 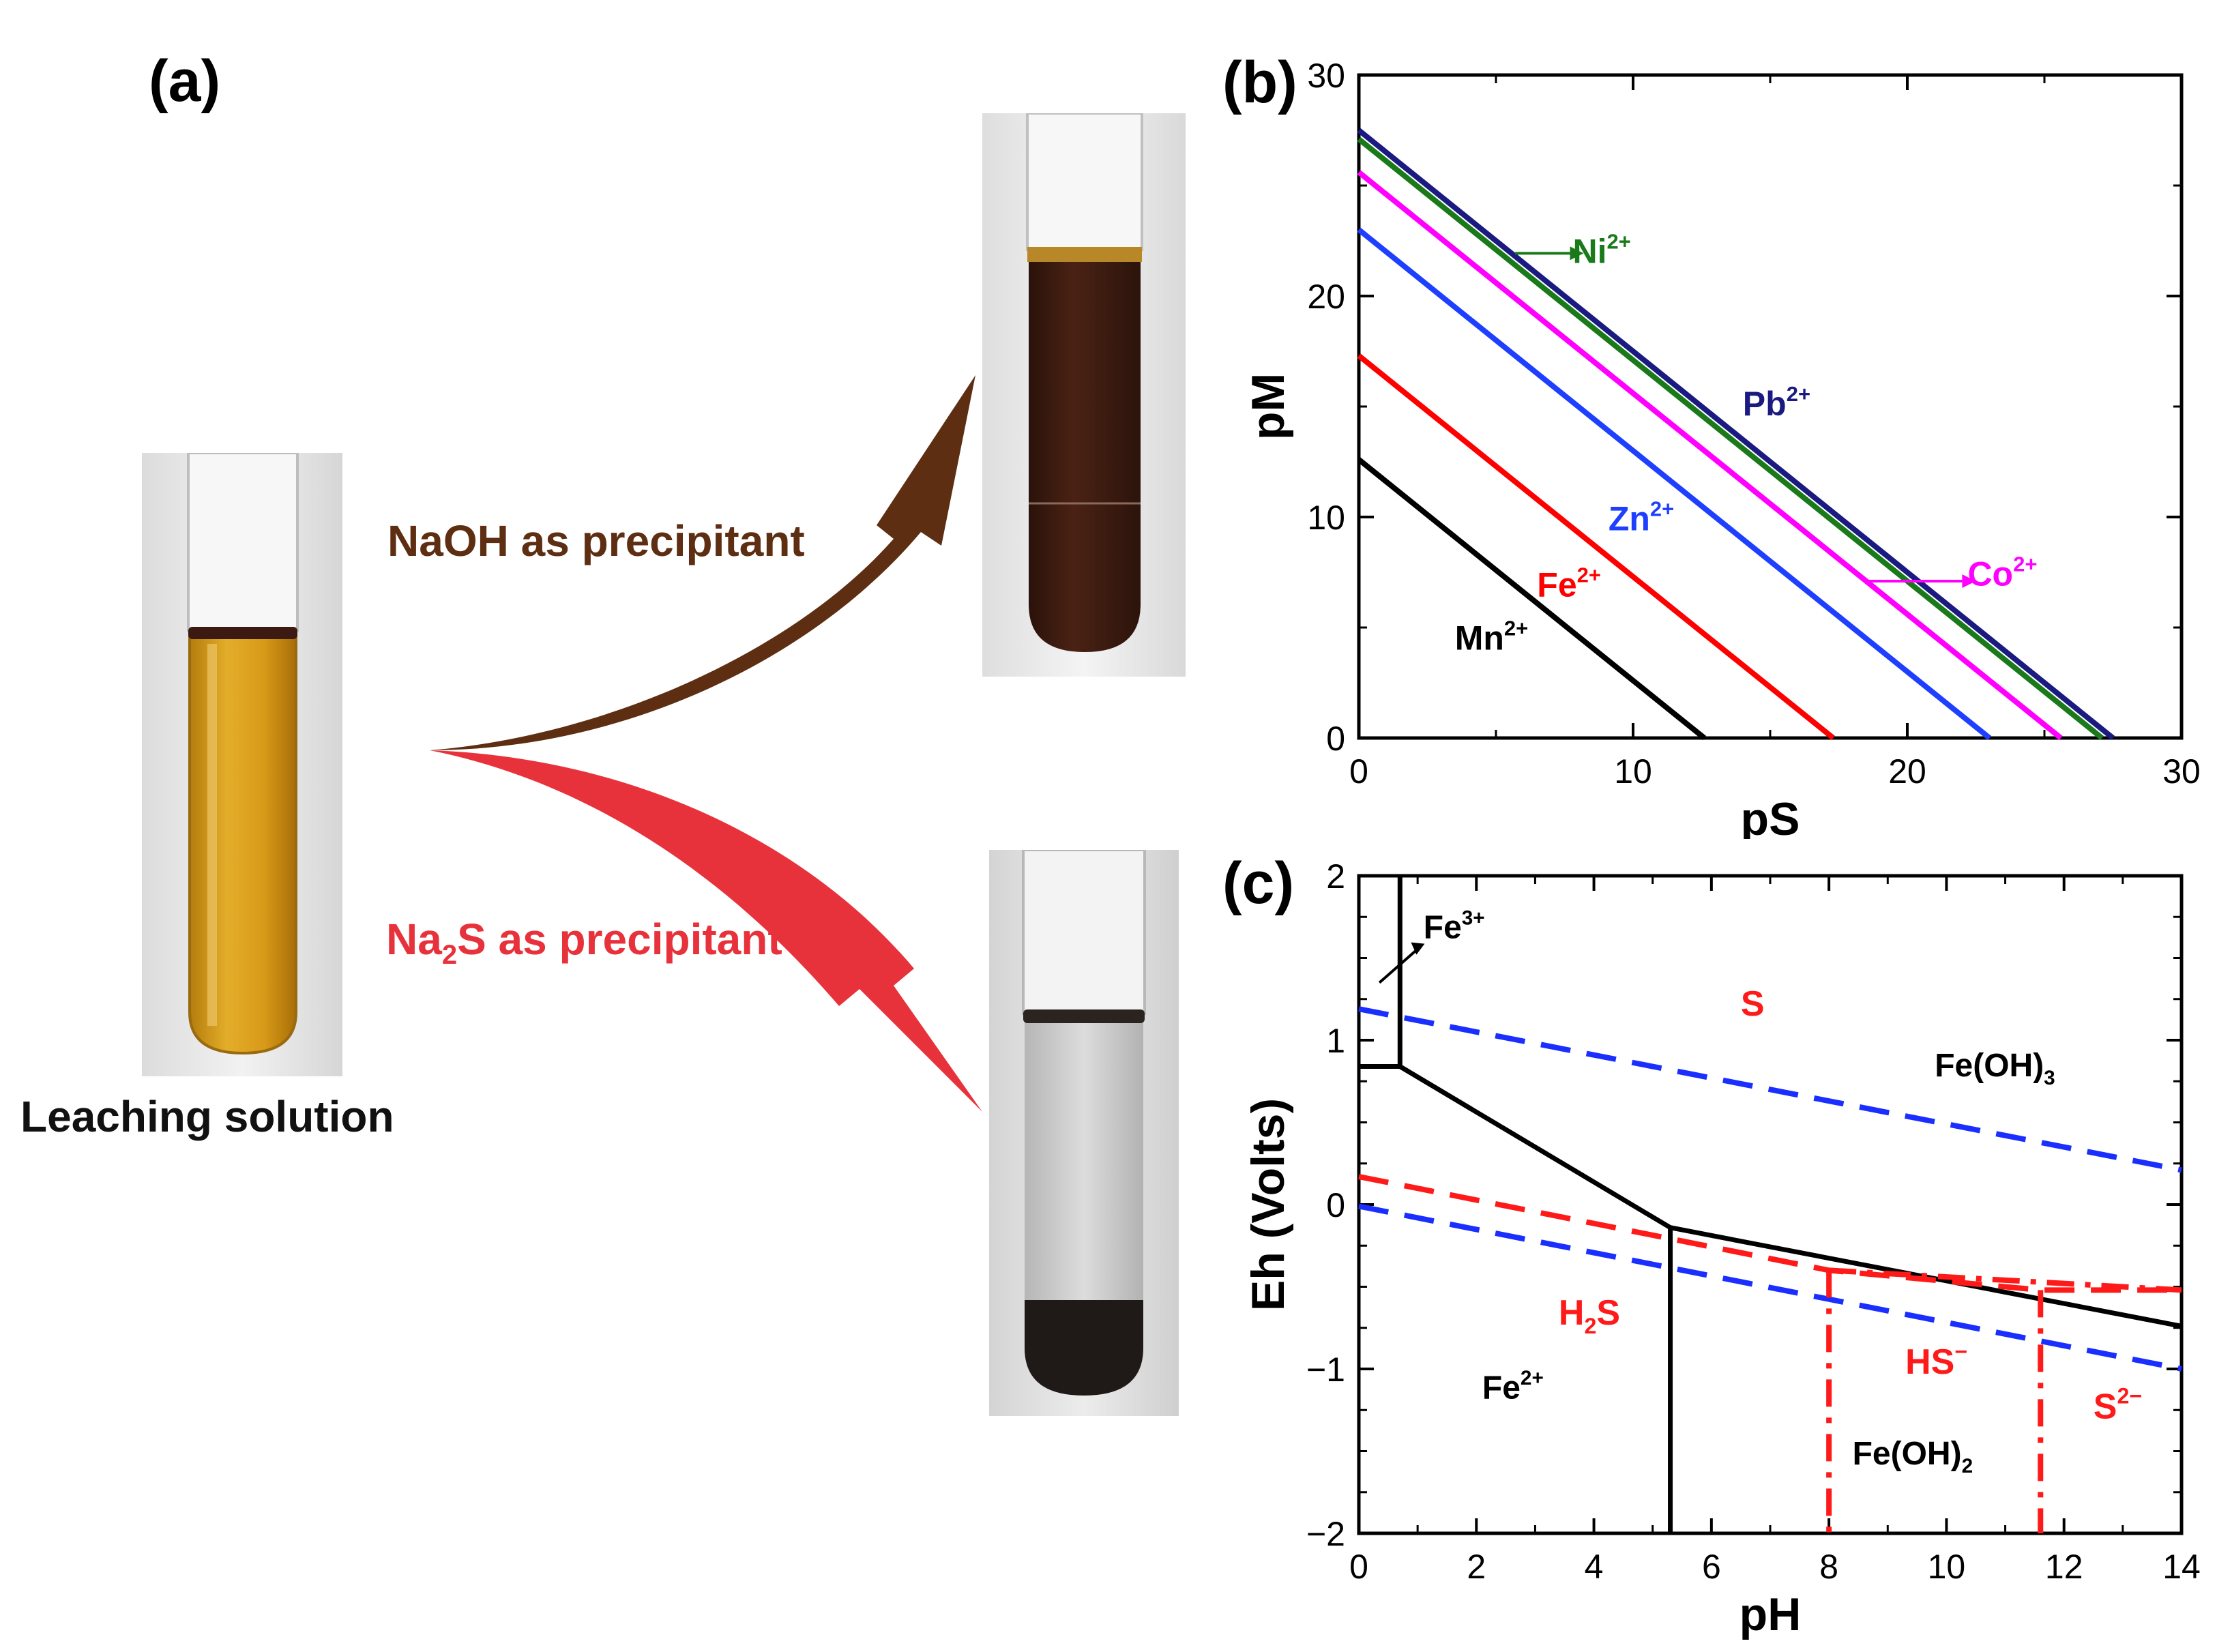 What do you see at coordinates (1936, 1360) in the screenshot?
I see `region-label-5: HS−` at bounding box center [1936, 1360].